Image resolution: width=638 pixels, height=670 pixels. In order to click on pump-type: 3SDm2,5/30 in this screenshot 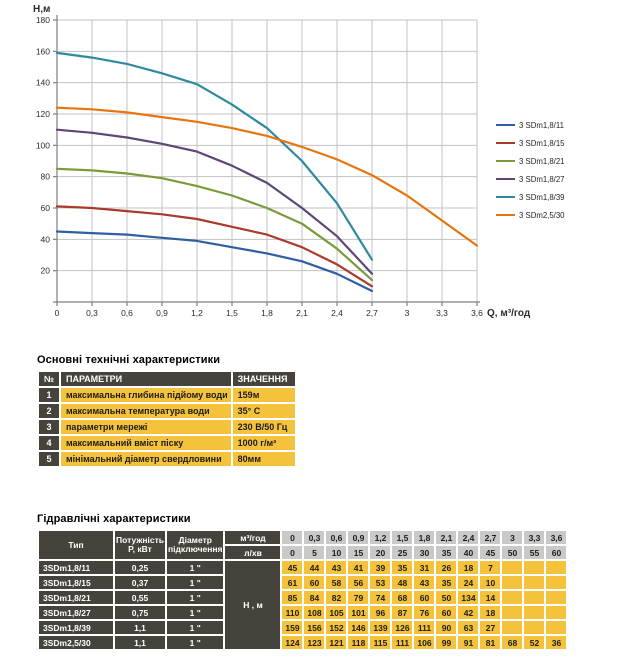, I will do `click(76, 642)`.